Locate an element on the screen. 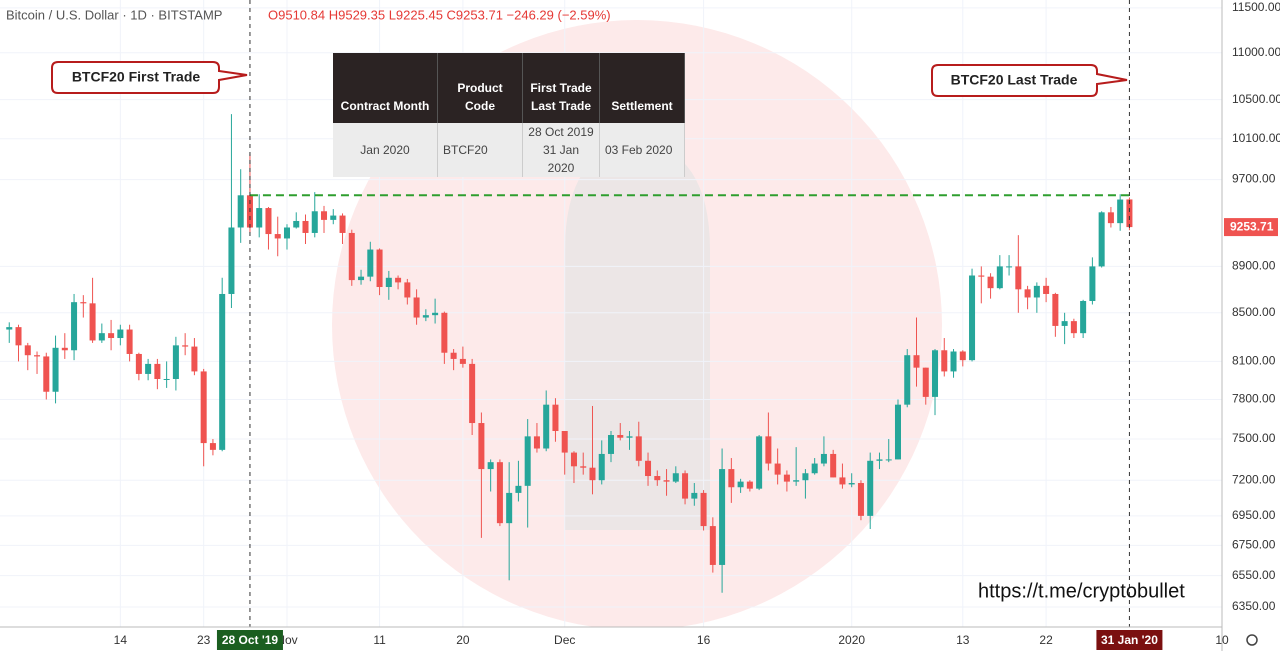 This screenshot has width=1280, height=651. column-header: First Trade Last Trade is located at coordinates (561, 88).